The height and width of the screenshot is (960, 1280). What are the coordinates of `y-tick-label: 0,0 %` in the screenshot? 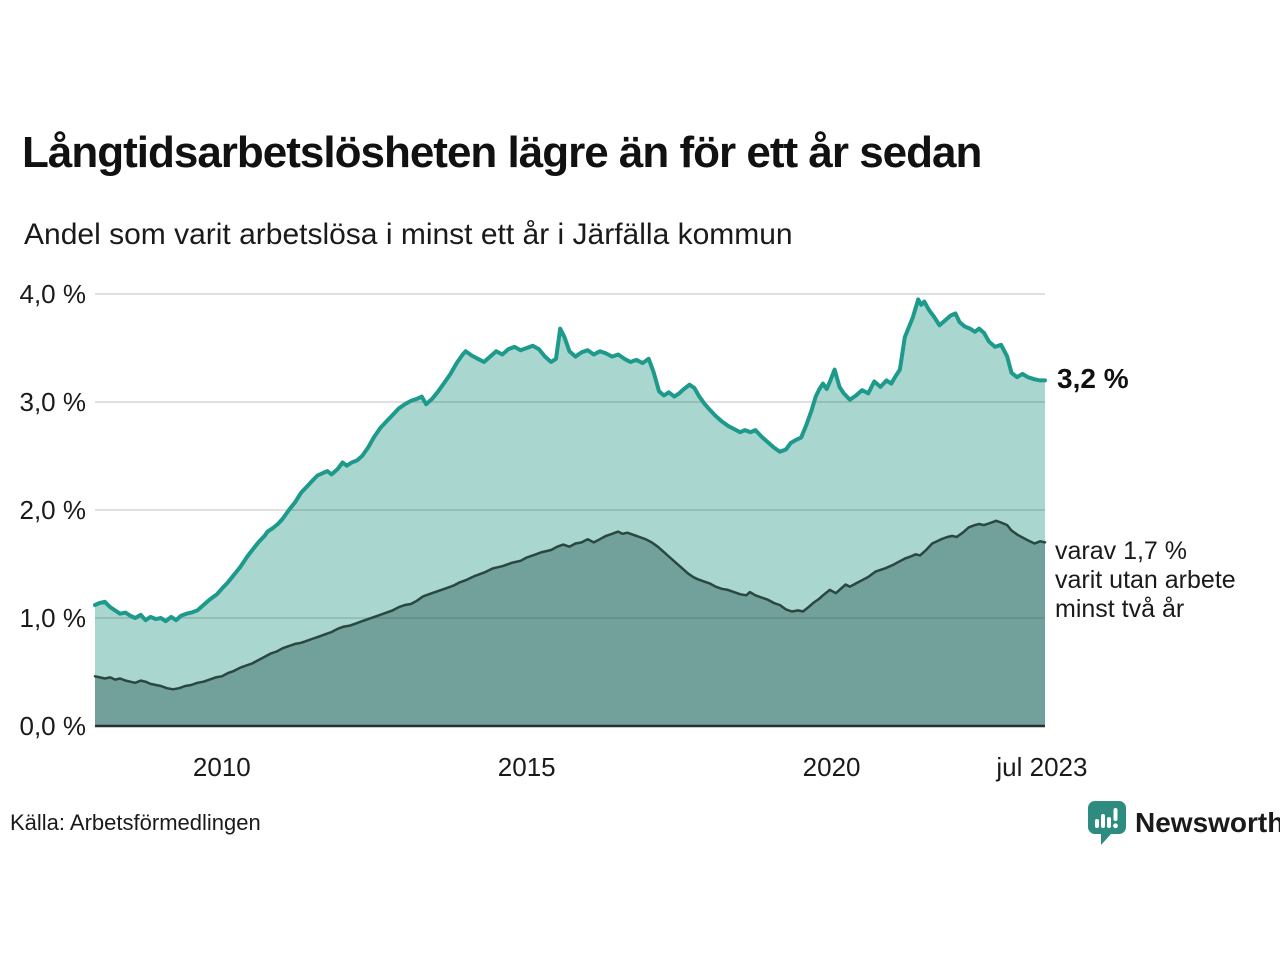 It's located at (53, 726).